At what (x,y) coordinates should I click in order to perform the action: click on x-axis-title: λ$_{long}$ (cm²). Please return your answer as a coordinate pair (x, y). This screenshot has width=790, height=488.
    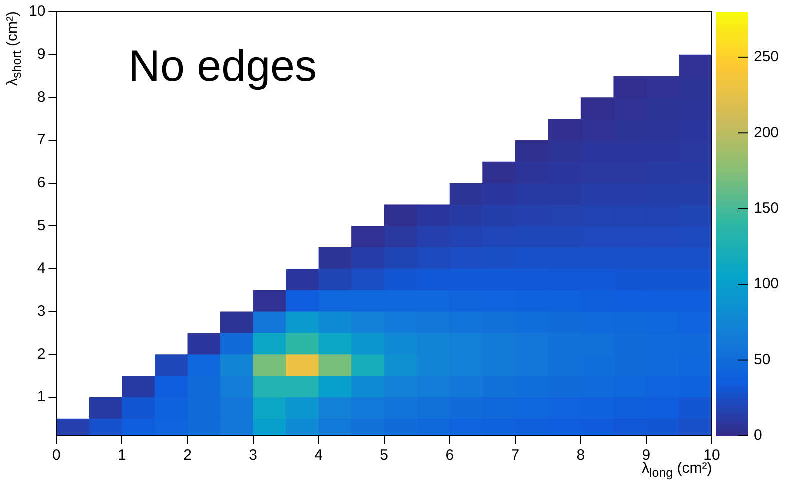
    Looking at the image, I should click on (677, 470).